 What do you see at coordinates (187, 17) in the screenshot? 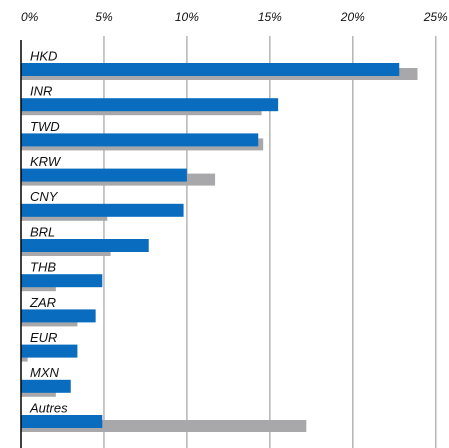
I see `x-tick-label: 10%` at bounding box center [187, 17].